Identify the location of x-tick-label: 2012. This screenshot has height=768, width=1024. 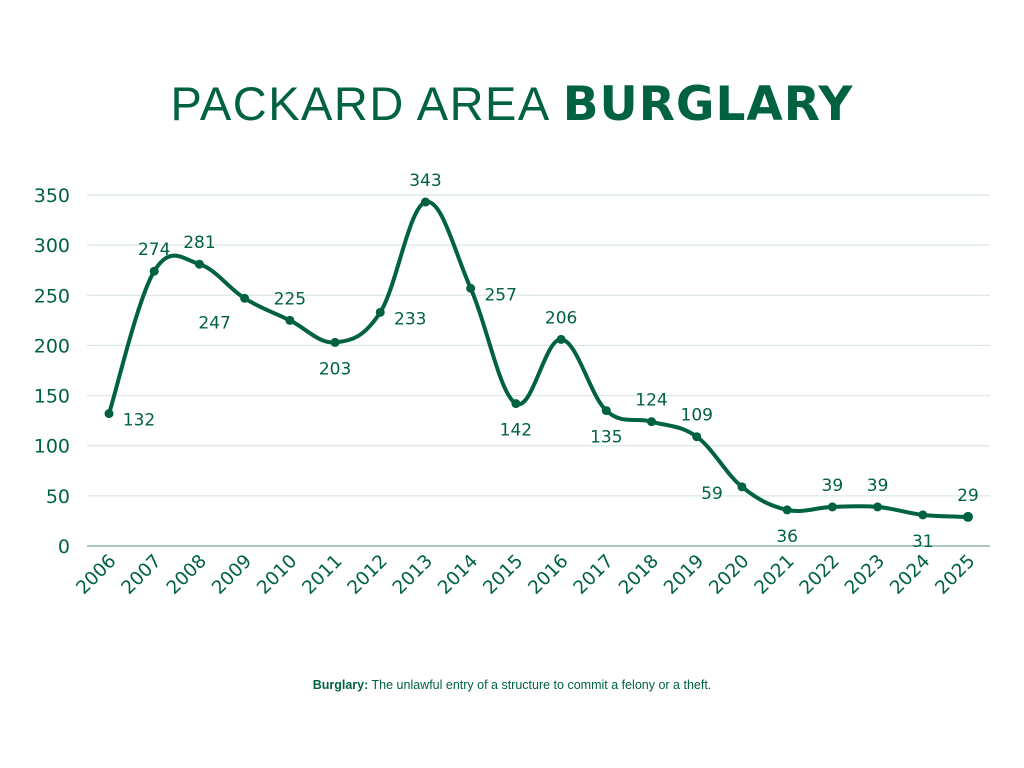
(368, 575).